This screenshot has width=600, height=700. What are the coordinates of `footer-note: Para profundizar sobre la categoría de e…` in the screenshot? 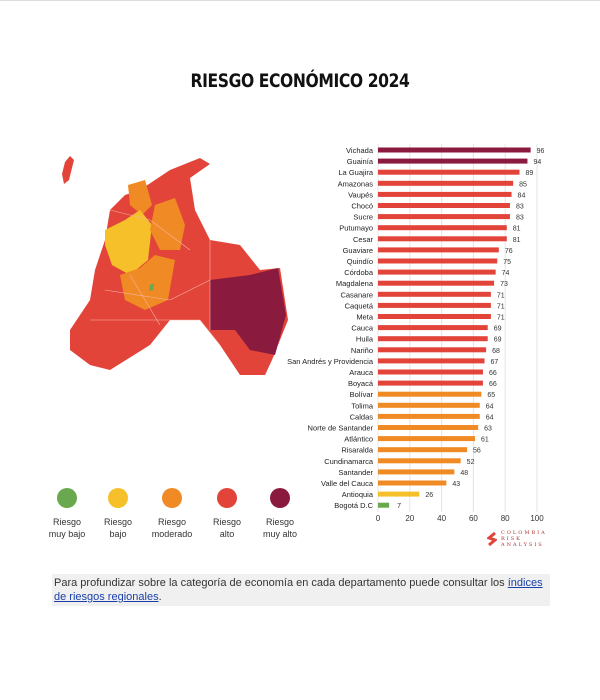 It's located at (301, 590).